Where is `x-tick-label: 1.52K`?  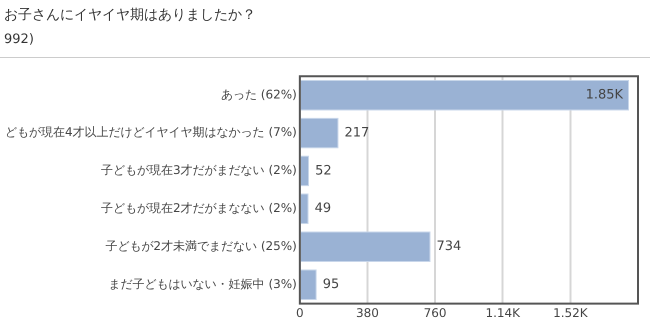 x-tick-label: 1.52K is located at coordinates (571, 313).